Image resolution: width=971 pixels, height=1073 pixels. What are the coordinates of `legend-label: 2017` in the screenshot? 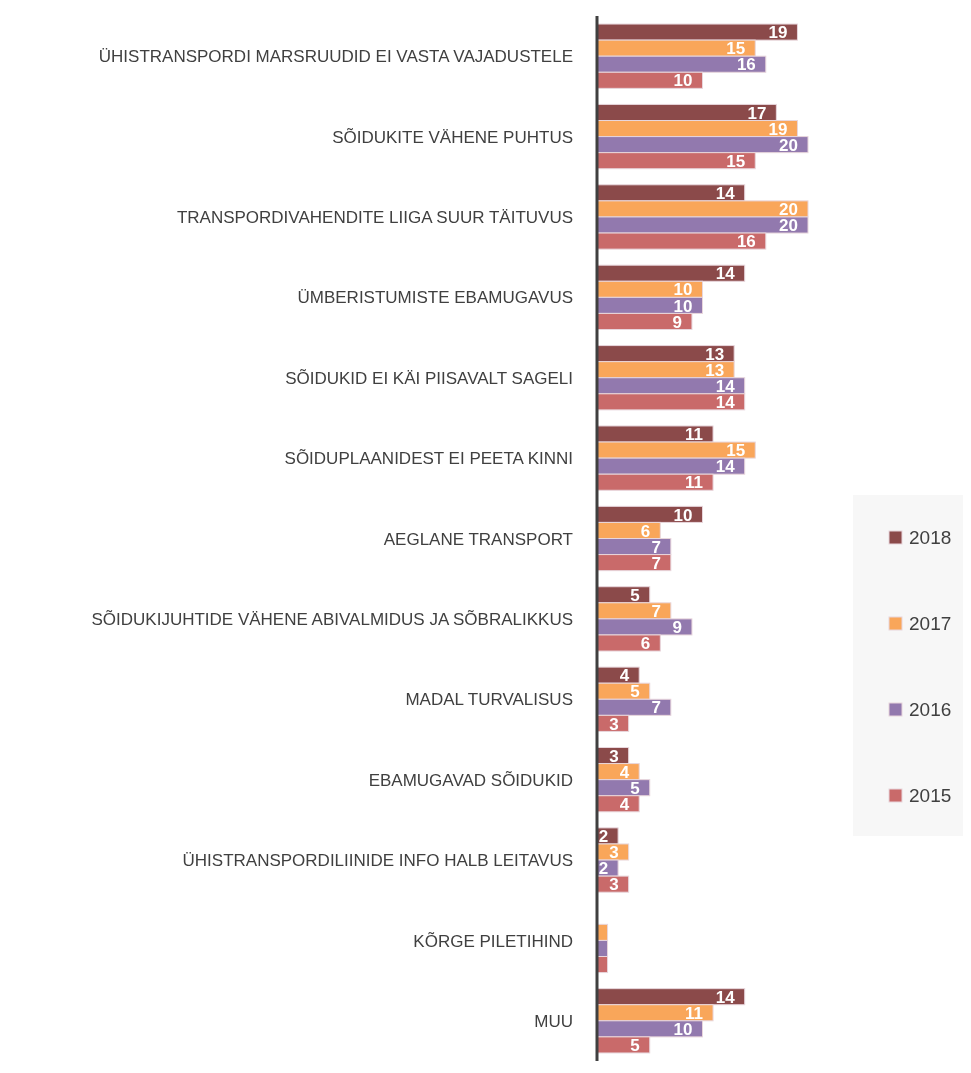 It's located at (930, 623).